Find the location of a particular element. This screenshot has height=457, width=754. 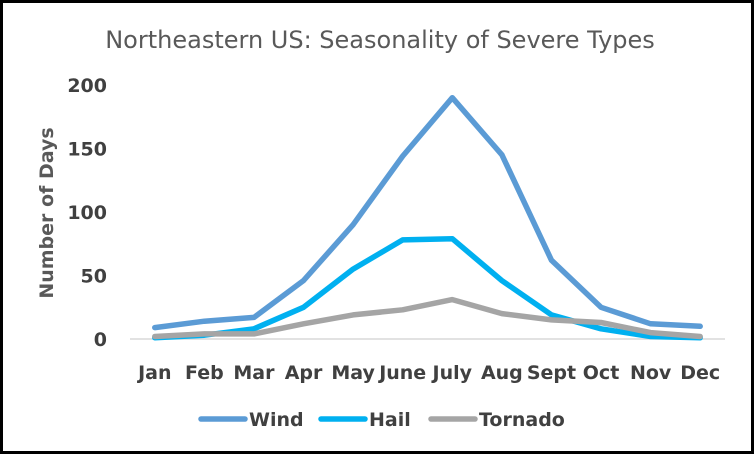

legend-label-wind: Wind is located at coordinates (276, 420).